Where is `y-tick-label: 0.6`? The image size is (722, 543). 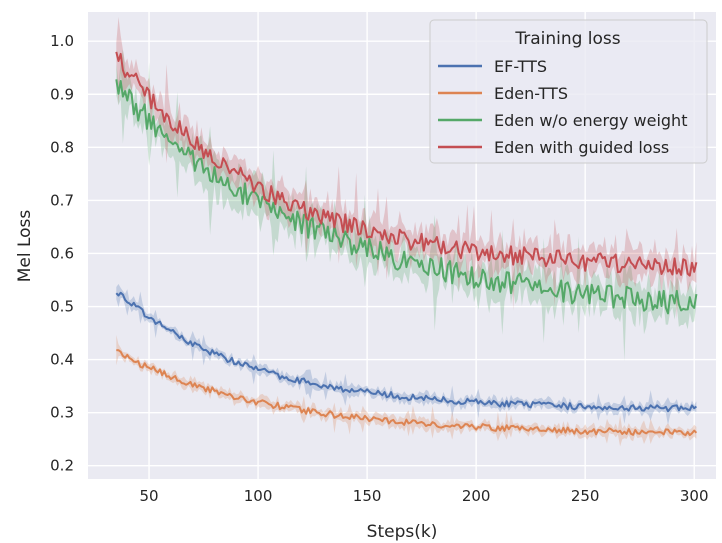
y-tick-label: 0.6 is located at coordinates (62, 253).